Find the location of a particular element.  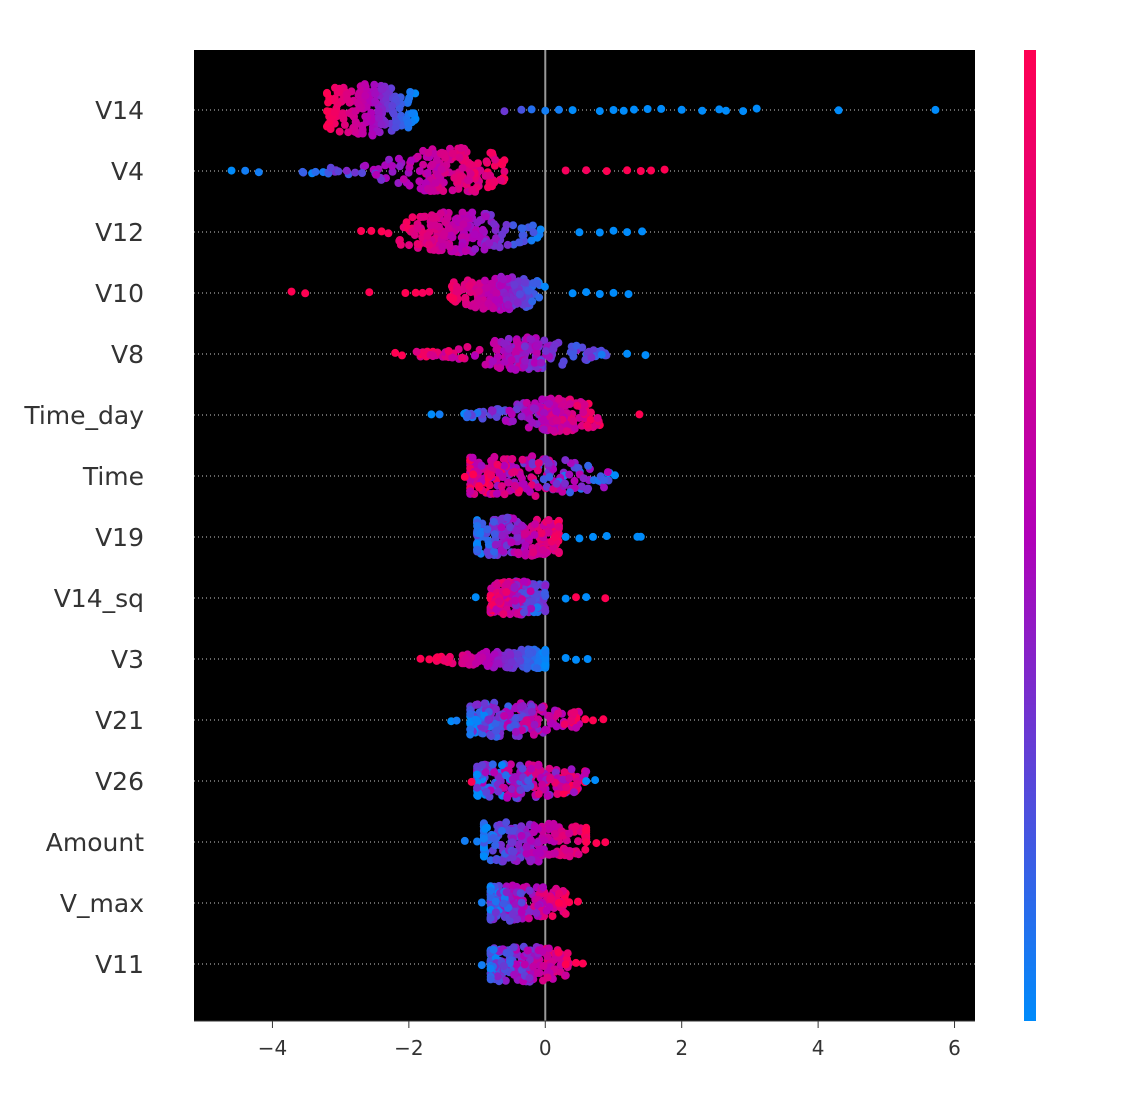

x-tick-label: 4 is located at coordinates (818, 1048).